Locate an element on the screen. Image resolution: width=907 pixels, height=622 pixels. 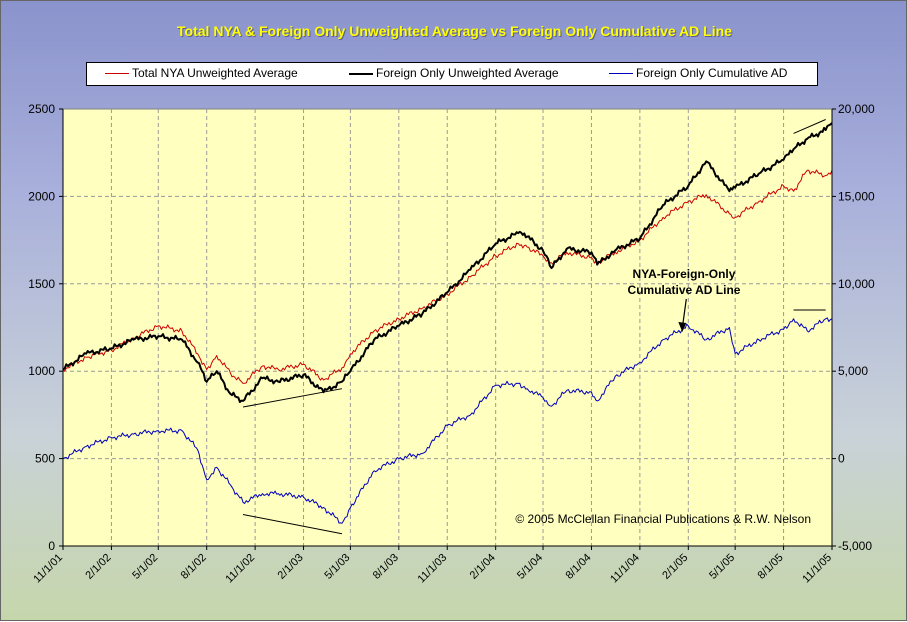
y-left-tick-label: 2500 is located at coordinates (41, 109).